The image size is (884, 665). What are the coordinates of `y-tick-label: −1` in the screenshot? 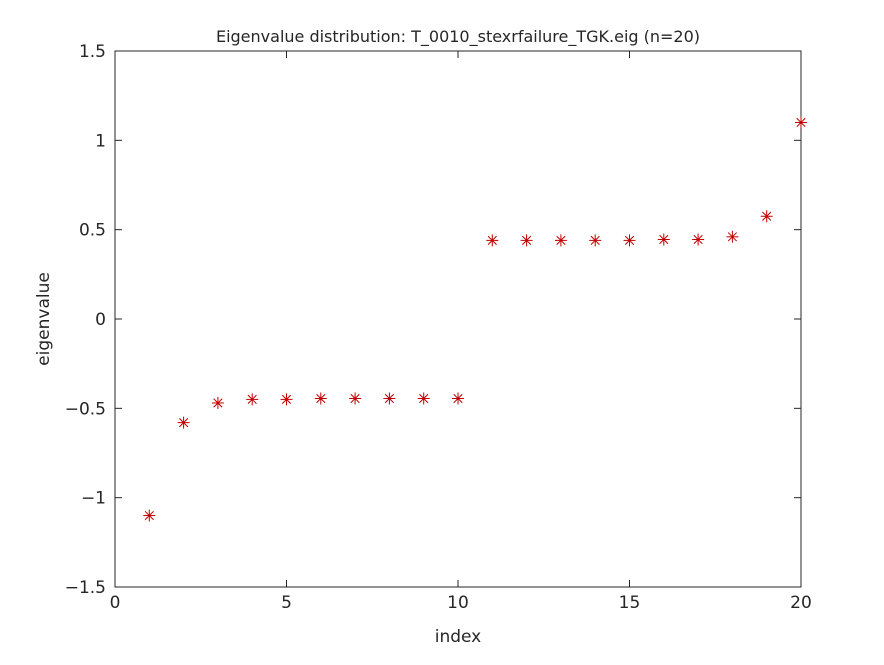 It's located at (93, 499).